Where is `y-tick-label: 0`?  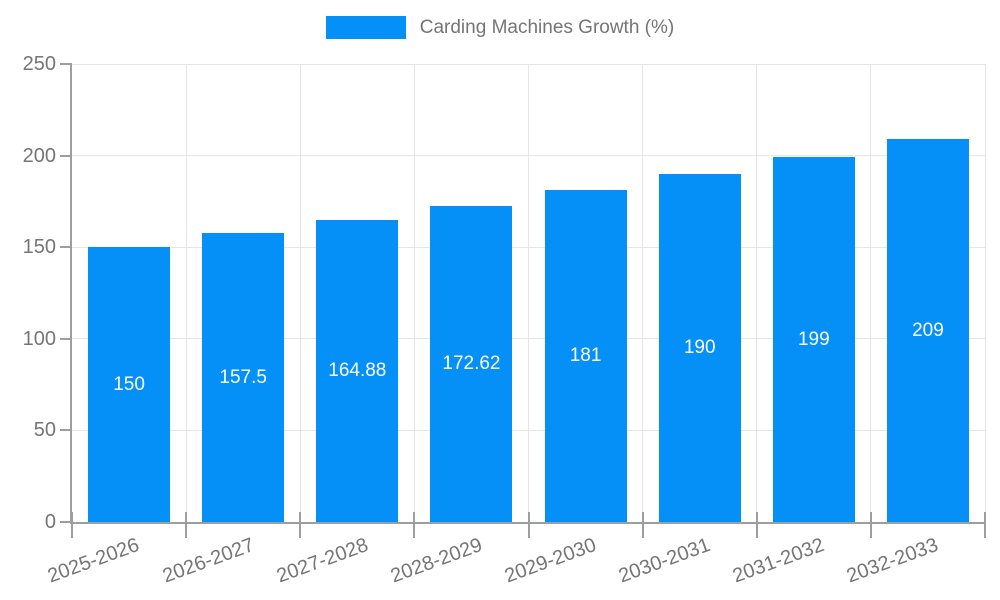 y-tick-label: 0 is located at coordinates (50, 522).